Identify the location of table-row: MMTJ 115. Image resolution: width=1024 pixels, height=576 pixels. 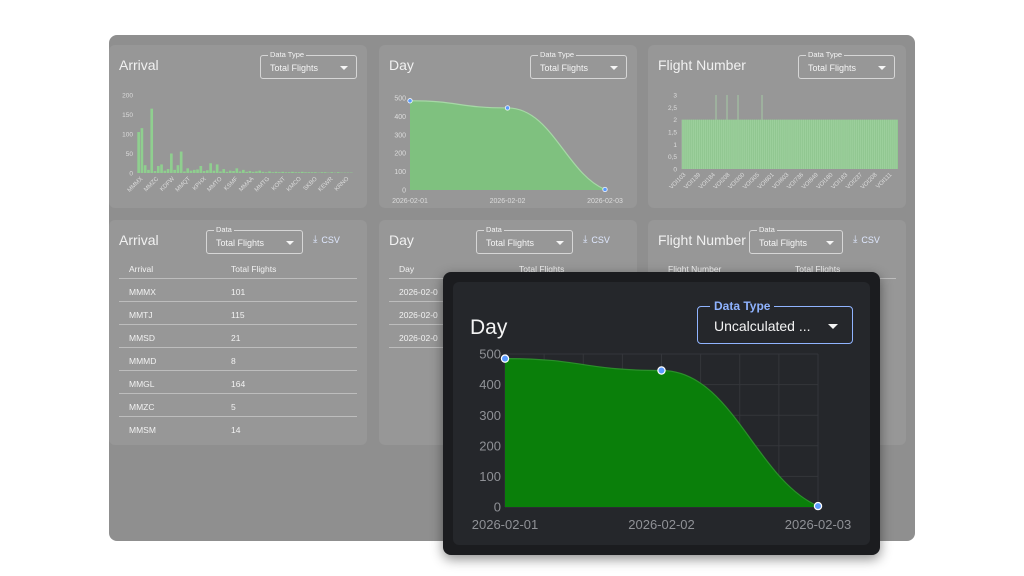
(238, 313).